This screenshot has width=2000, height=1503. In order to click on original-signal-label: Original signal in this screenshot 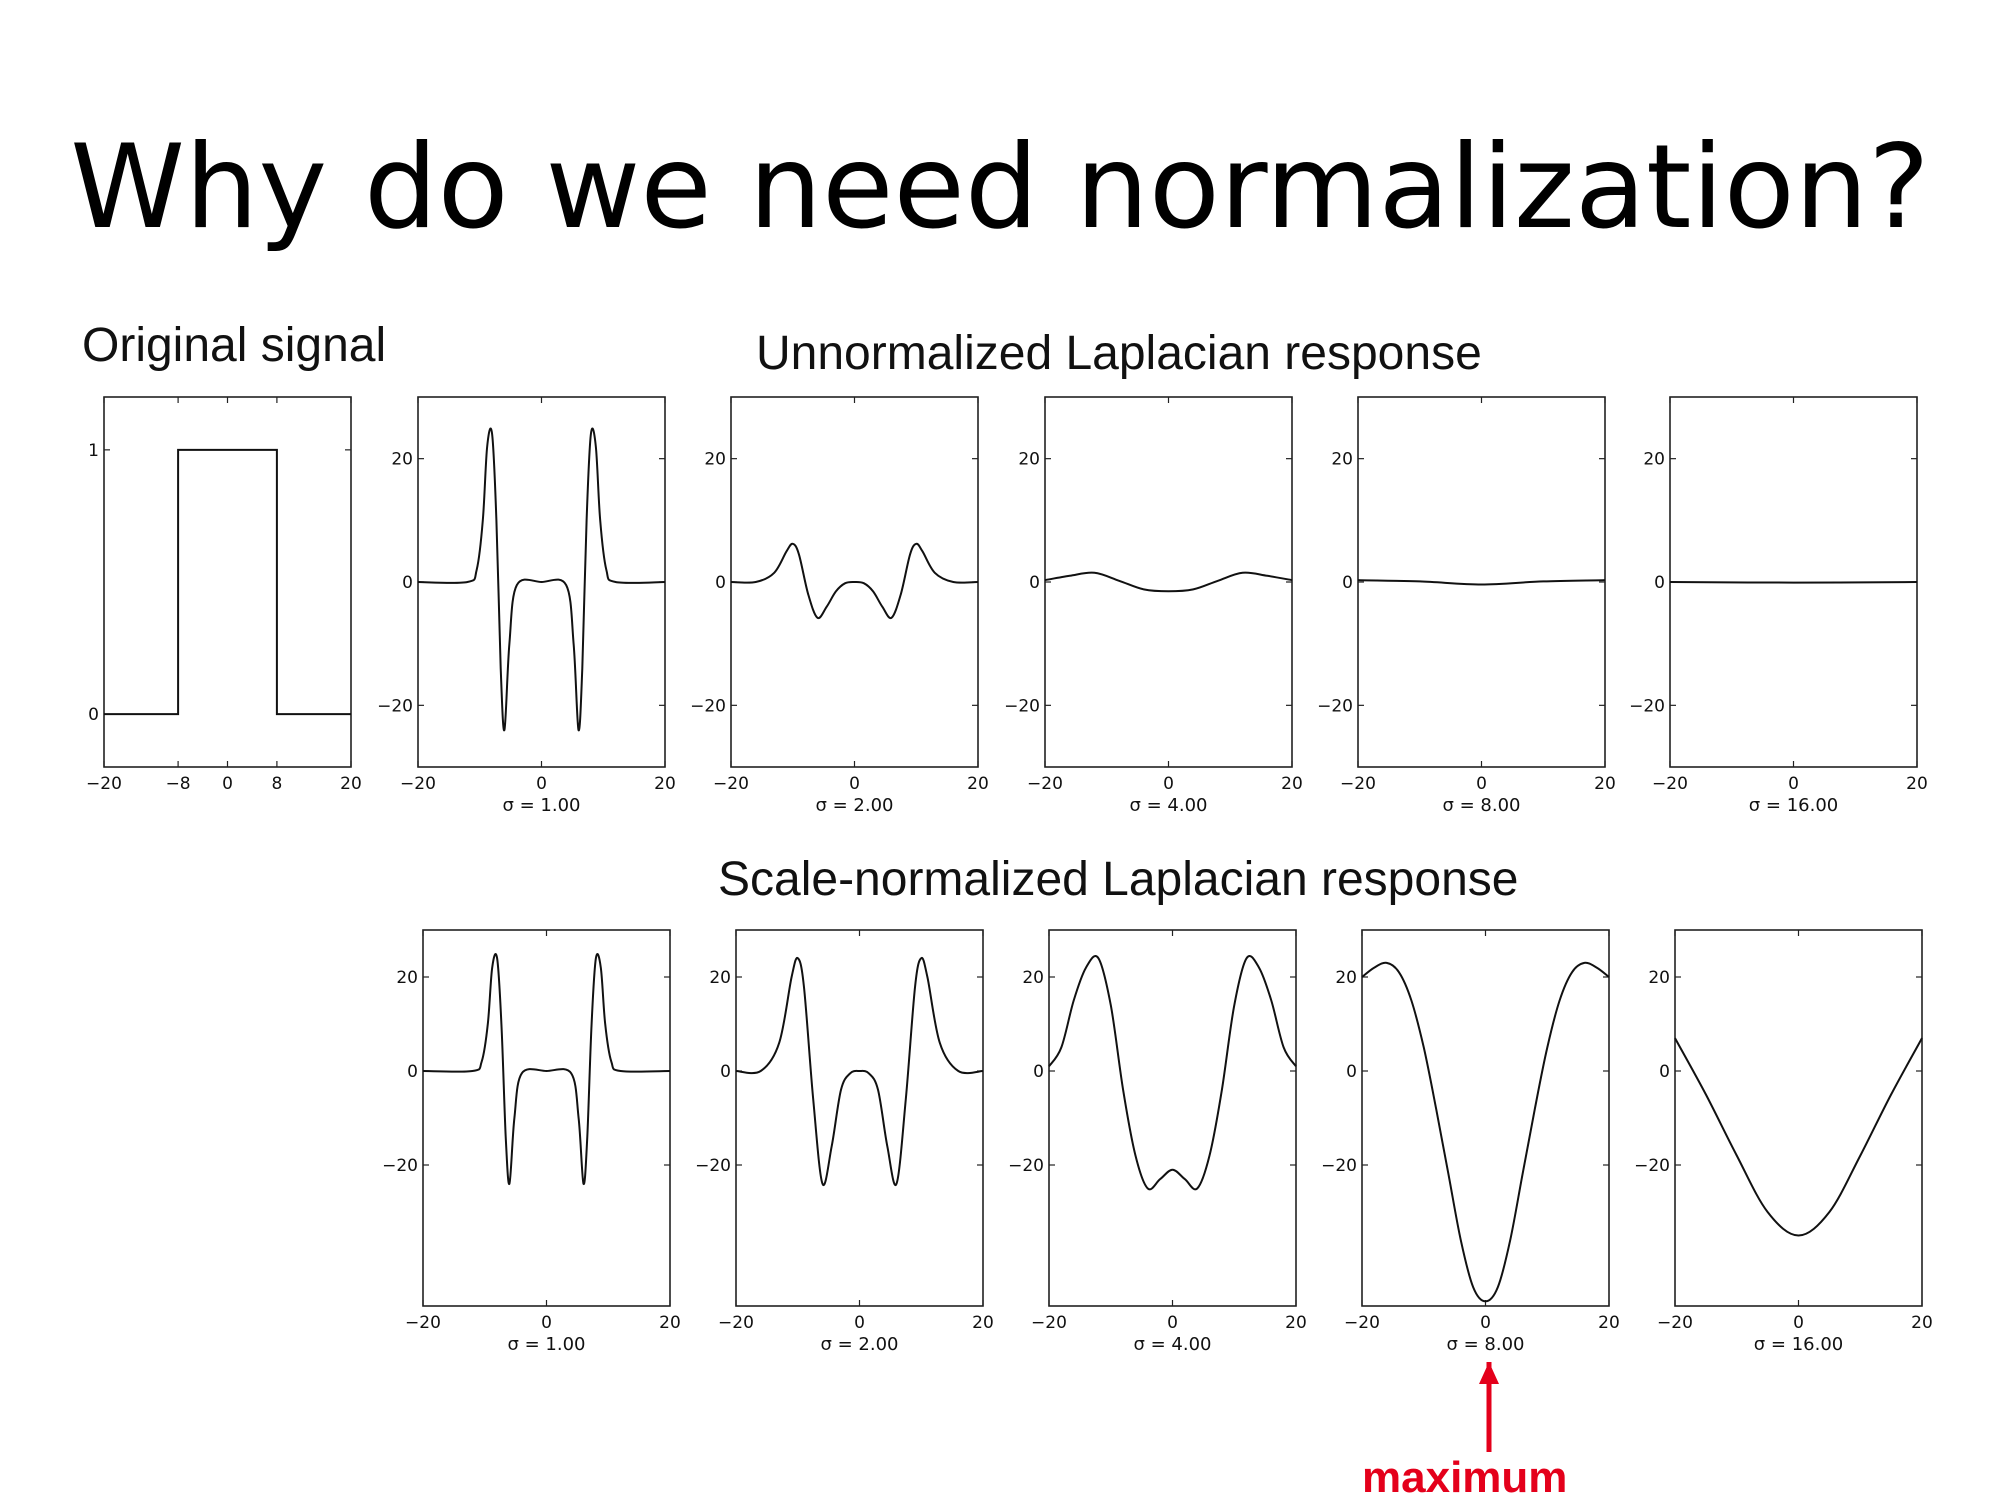, I will do `click(234, 345)`.